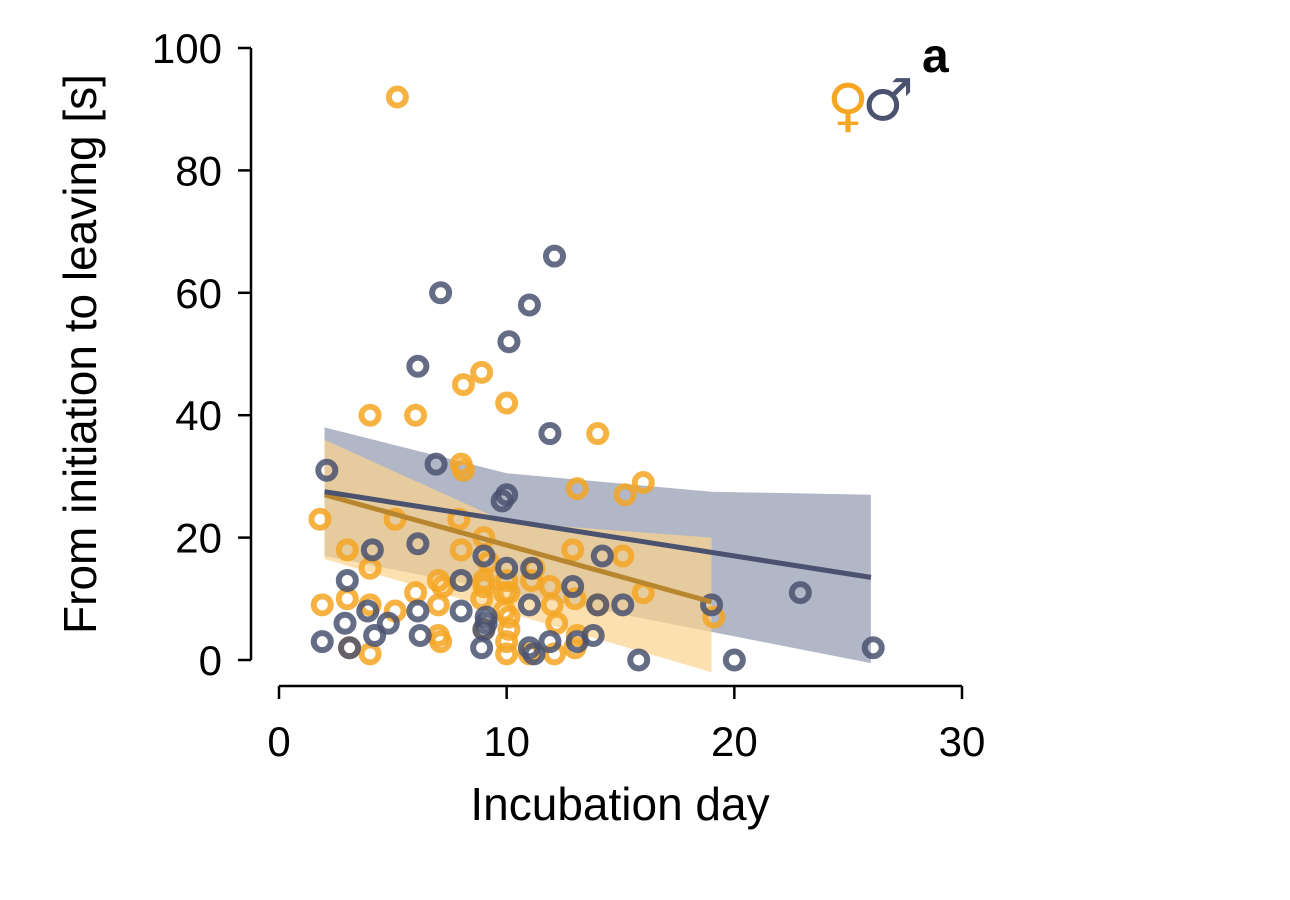  What do you see at coordinates (506, 741) in the screenshot?
I see `x-tick-label: 10` at bounding box center [506, 741].